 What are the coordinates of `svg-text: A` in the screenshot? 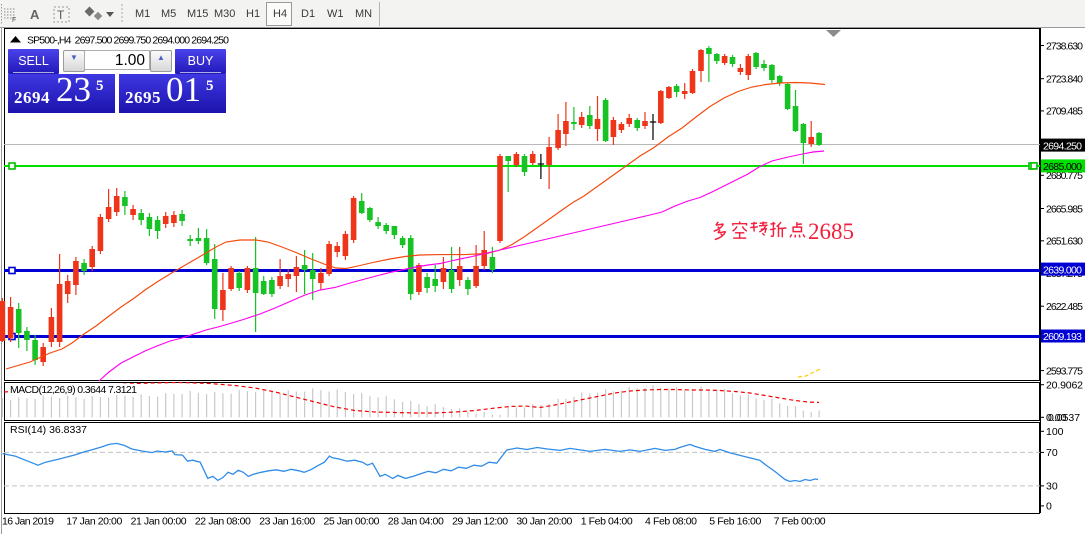 It's located at (35, 14).